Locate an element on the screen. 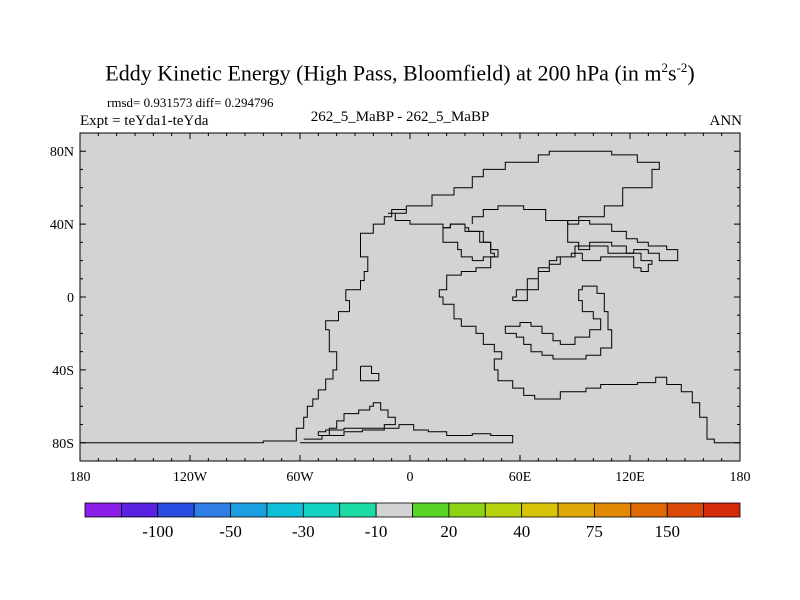 This screenshot has width=800, height=600. colorbar-label: 40 is located at coordinates (521, 531).